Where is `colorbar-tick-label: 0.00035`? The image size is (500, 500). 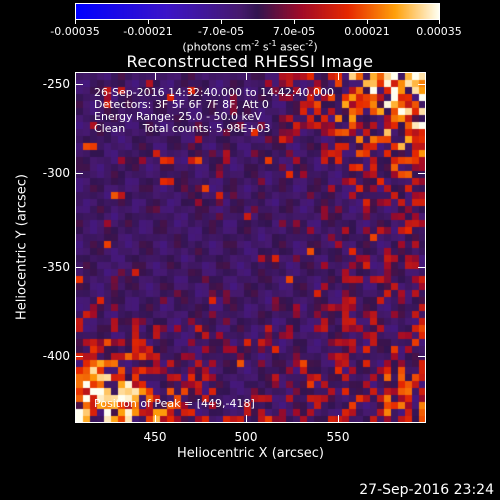
colorbar-tick-label: 0.00035 is located at coordinates (439, 31).